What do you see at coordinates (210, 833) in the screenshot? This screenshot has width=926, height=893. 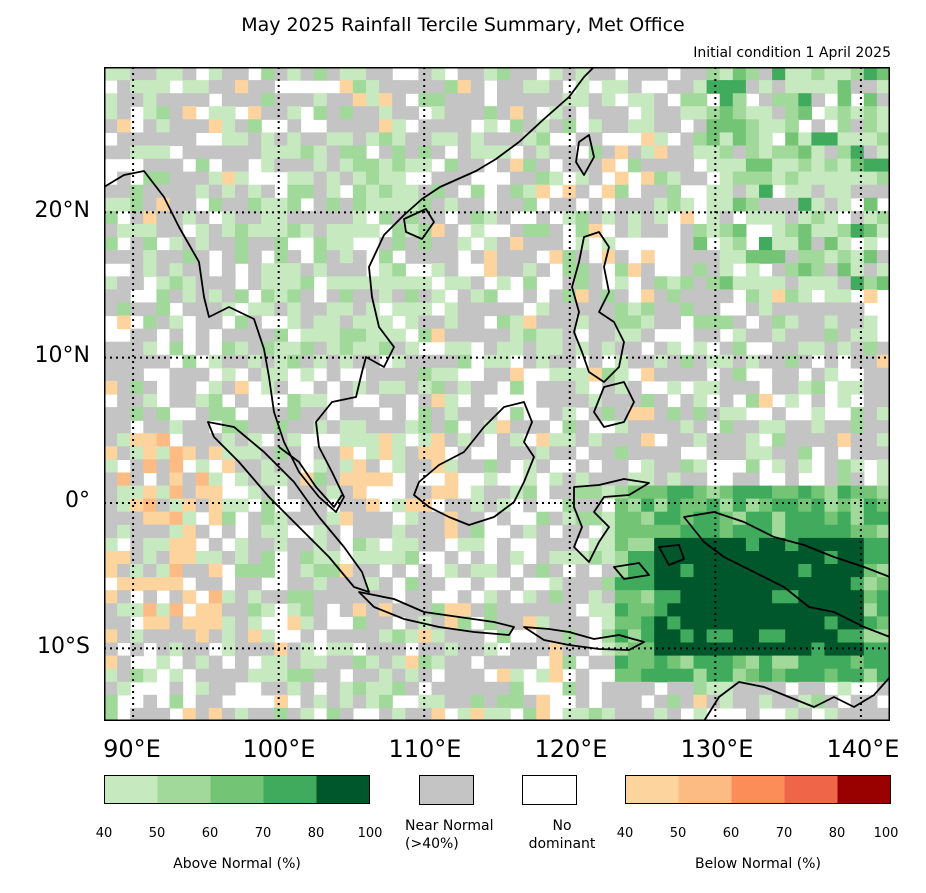 I see `above-tick: 60` at bounding box center [210, 833].